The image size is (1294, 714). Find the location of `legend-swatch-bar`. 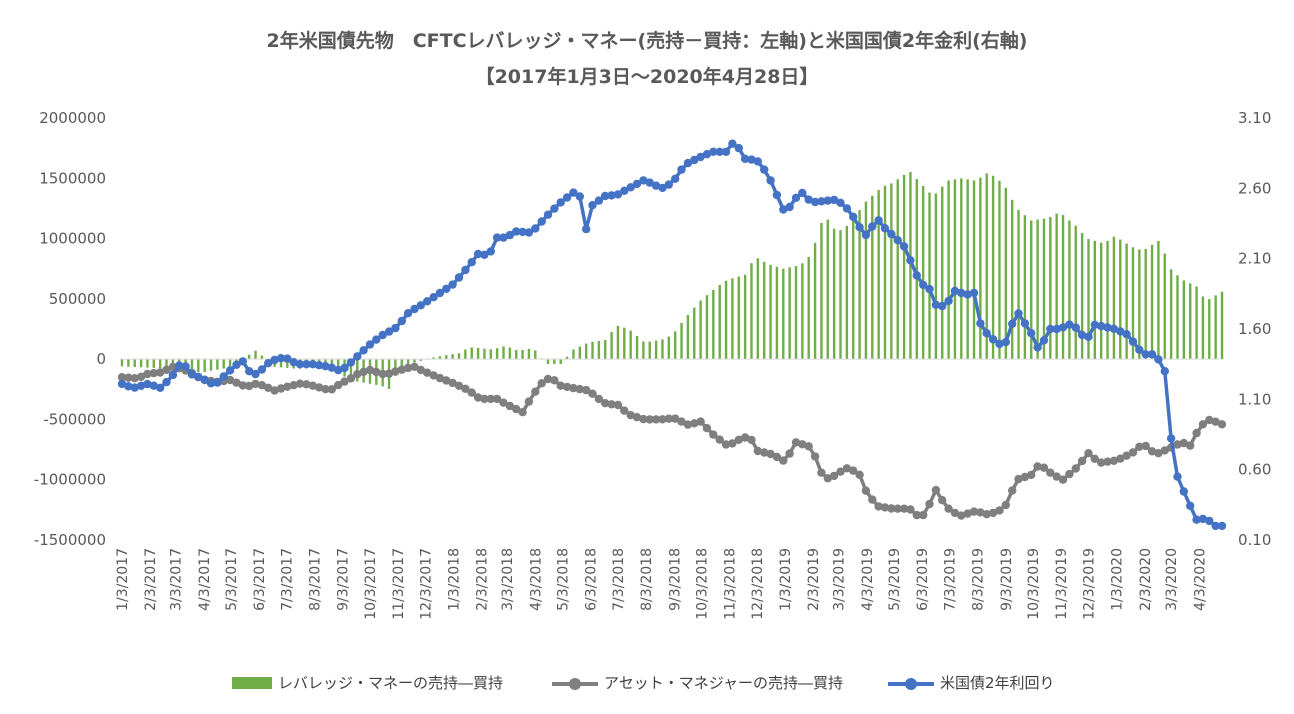

legend-swatch-bar is located at coordinates (252, 682).